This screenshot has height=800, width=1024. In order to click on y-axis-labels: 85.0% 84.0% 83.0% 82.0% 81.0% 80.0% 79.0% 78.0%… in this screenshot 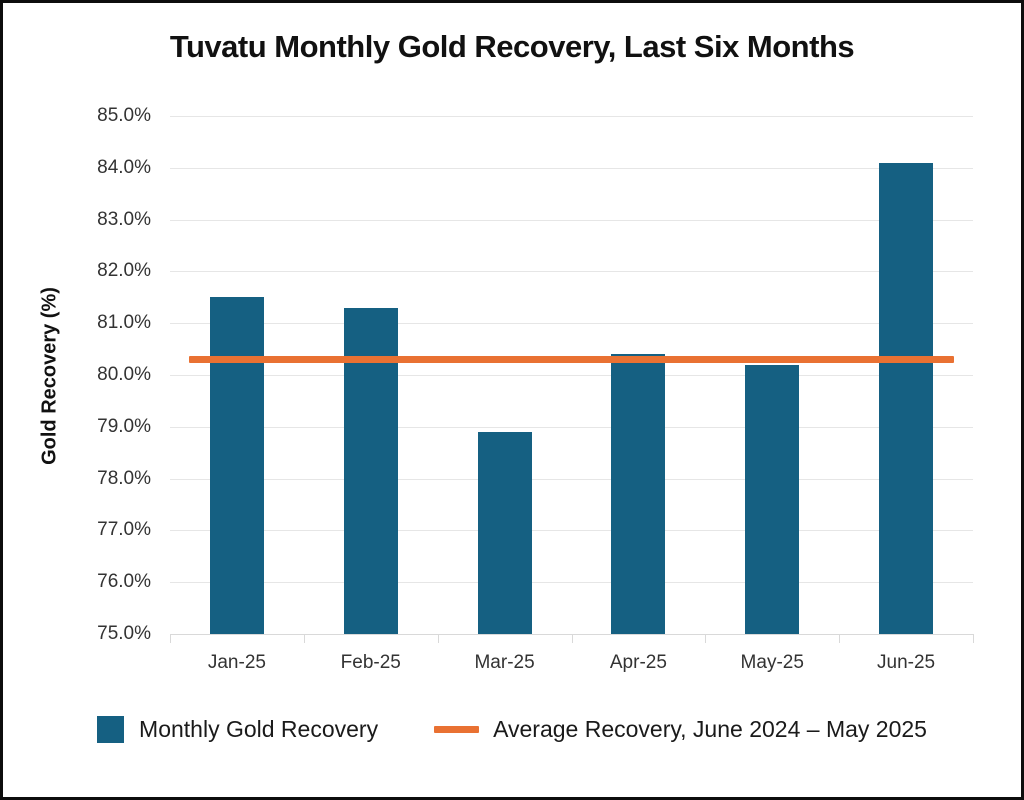, I will do `click(106, 374)`.